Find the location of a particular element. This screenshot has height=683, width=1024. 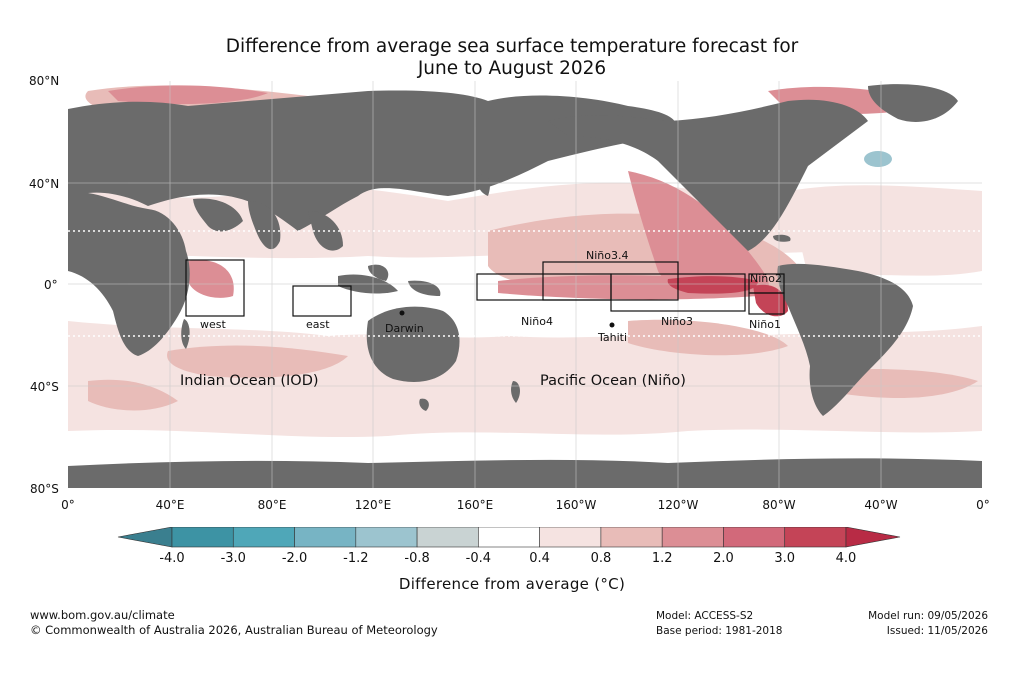

lon-label-80e: 80°E is located at coordinates (272, 505).